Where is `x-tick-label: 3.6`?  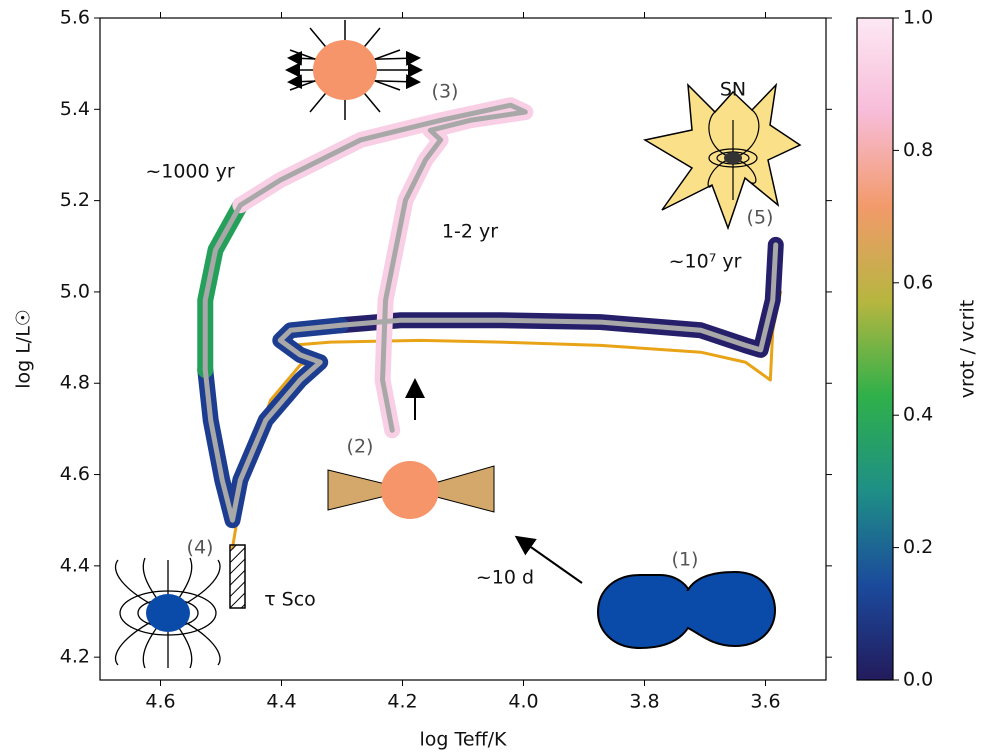 x-tick-label: 3.6 is located at coordinates (765, 702).